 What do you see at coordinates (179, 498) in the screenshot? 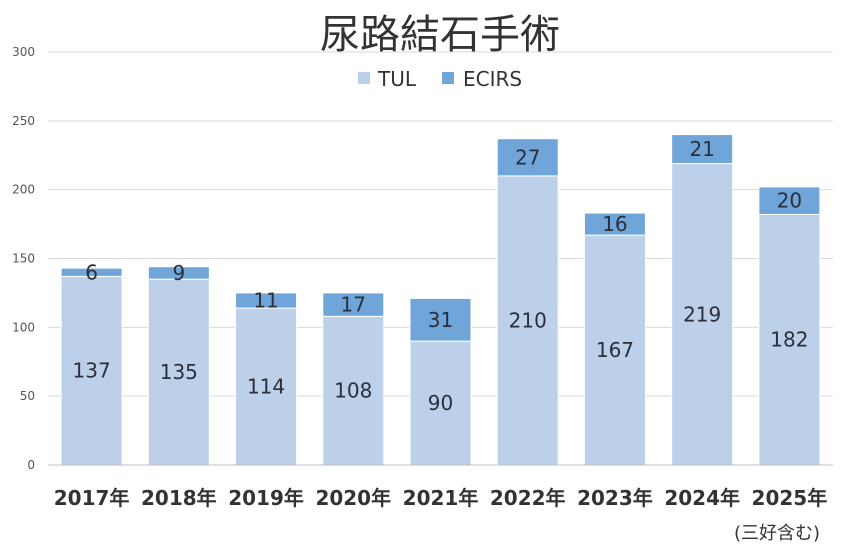
I see `x-tick-label: 2018年` at bounding box center [179, 498].